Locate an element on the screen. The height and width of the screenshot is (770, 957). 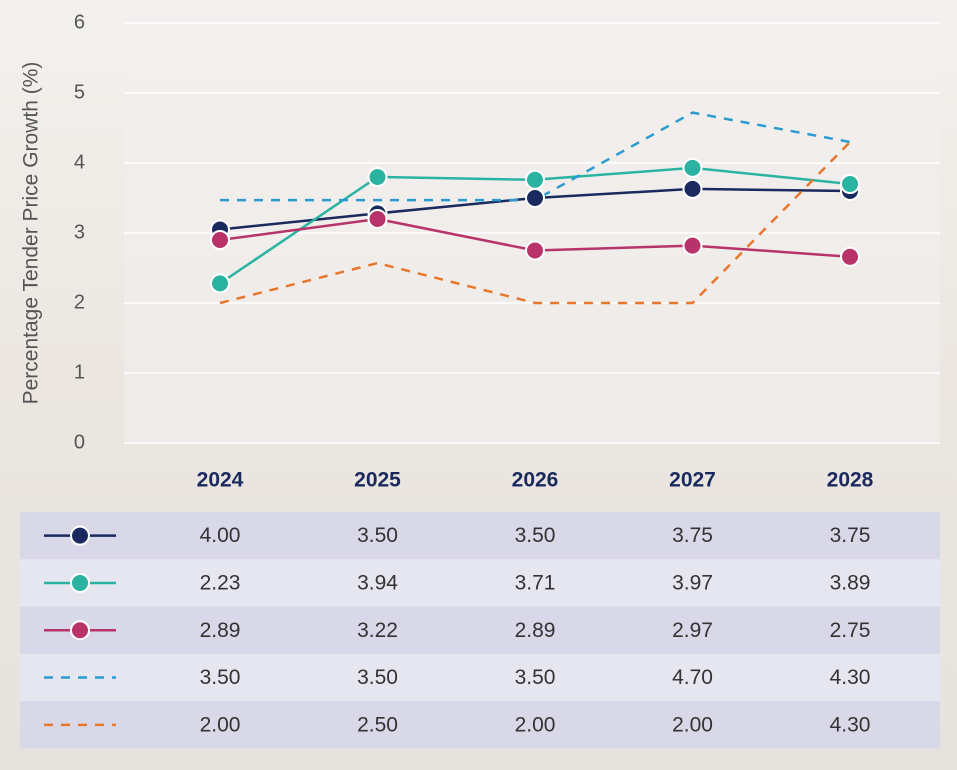
table-cell: 3.89 is located at coordinates (850, 582).